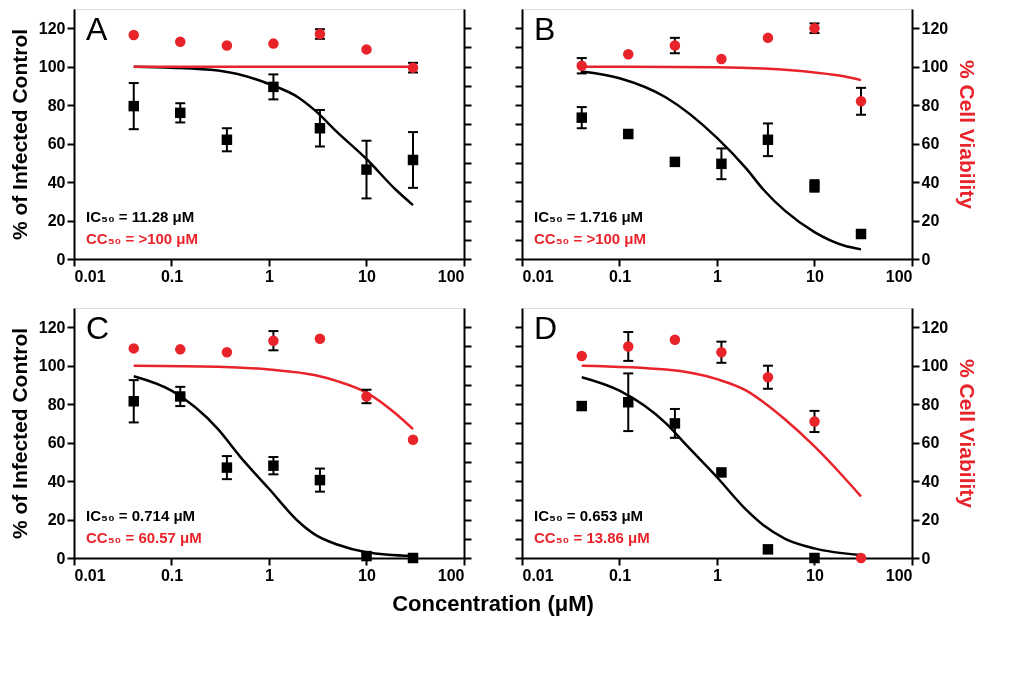  Describe the element at coordinates (493, 603) in the screenshot. I see `x-axis-title: Concentration (μM)` at that location.